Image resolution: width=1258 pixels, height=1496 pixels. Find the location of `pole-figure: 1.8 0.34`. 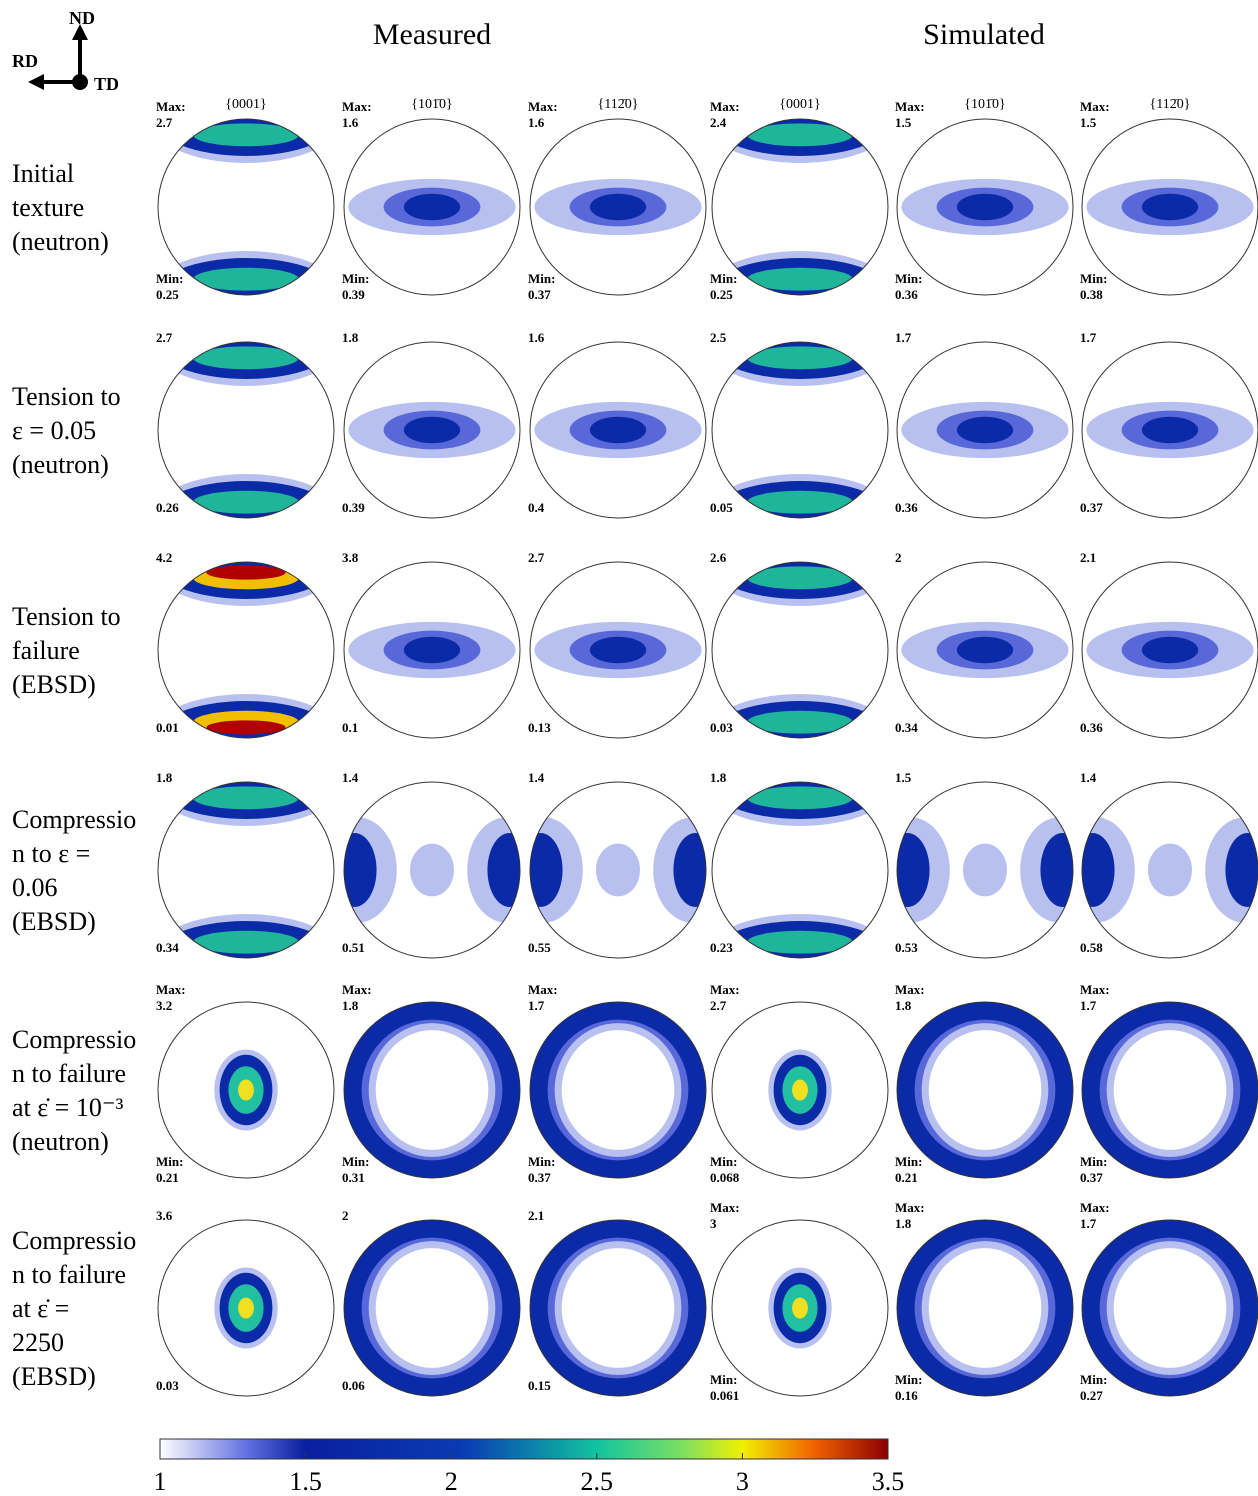

pole-figure: 1.8 0.34 is located at coordinates (245, 864).